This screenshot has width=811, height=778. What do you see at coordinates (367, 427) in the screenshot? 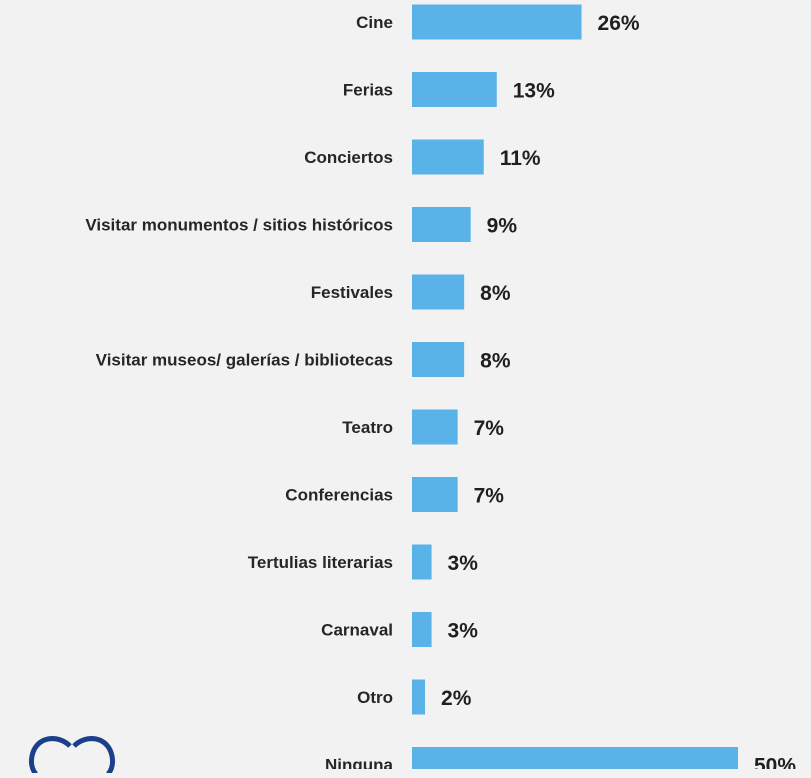
I see `category-label: Teatro` at bounding box center [367, 427].